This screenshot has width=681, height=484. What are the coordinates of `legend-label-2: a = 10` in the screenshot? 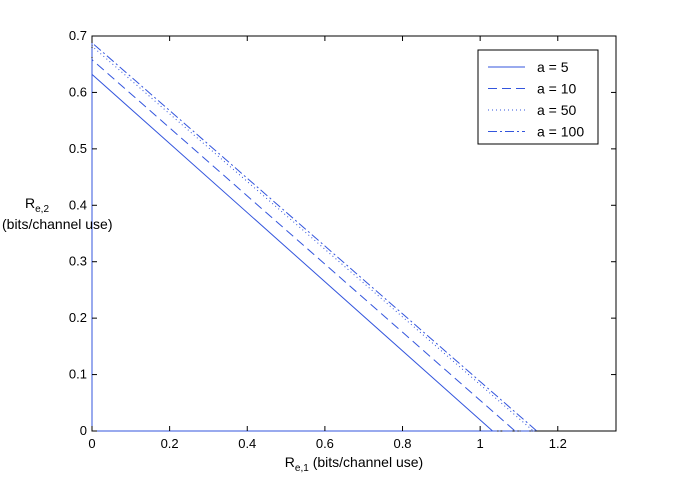 It's located at (557, 89).